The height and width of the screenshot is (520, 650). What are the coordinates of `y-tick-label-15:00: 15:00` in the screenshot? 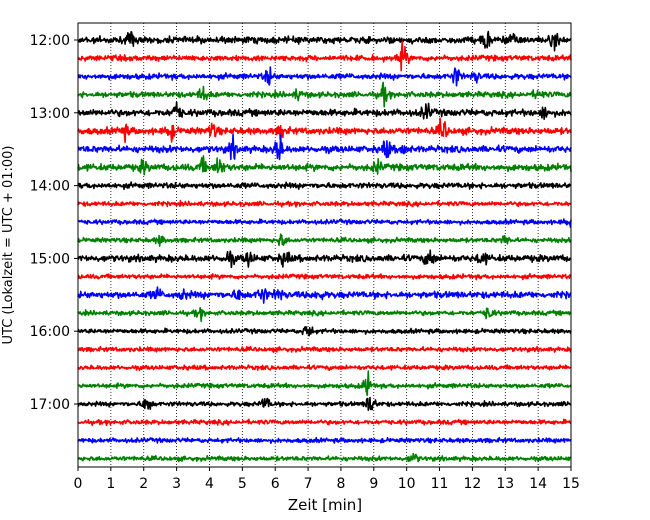 It's located at (50, 259).